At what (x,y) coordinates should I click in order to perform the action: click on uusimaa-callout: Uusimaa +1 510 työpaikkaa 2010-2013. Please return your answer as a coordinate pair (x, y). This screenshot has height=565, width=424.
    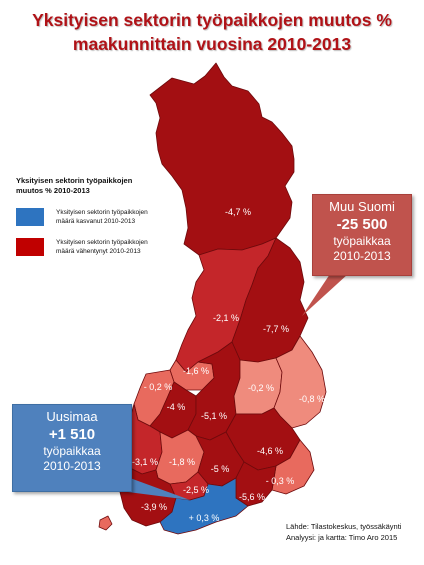
    Looking at the image, I should click on (72, 448).